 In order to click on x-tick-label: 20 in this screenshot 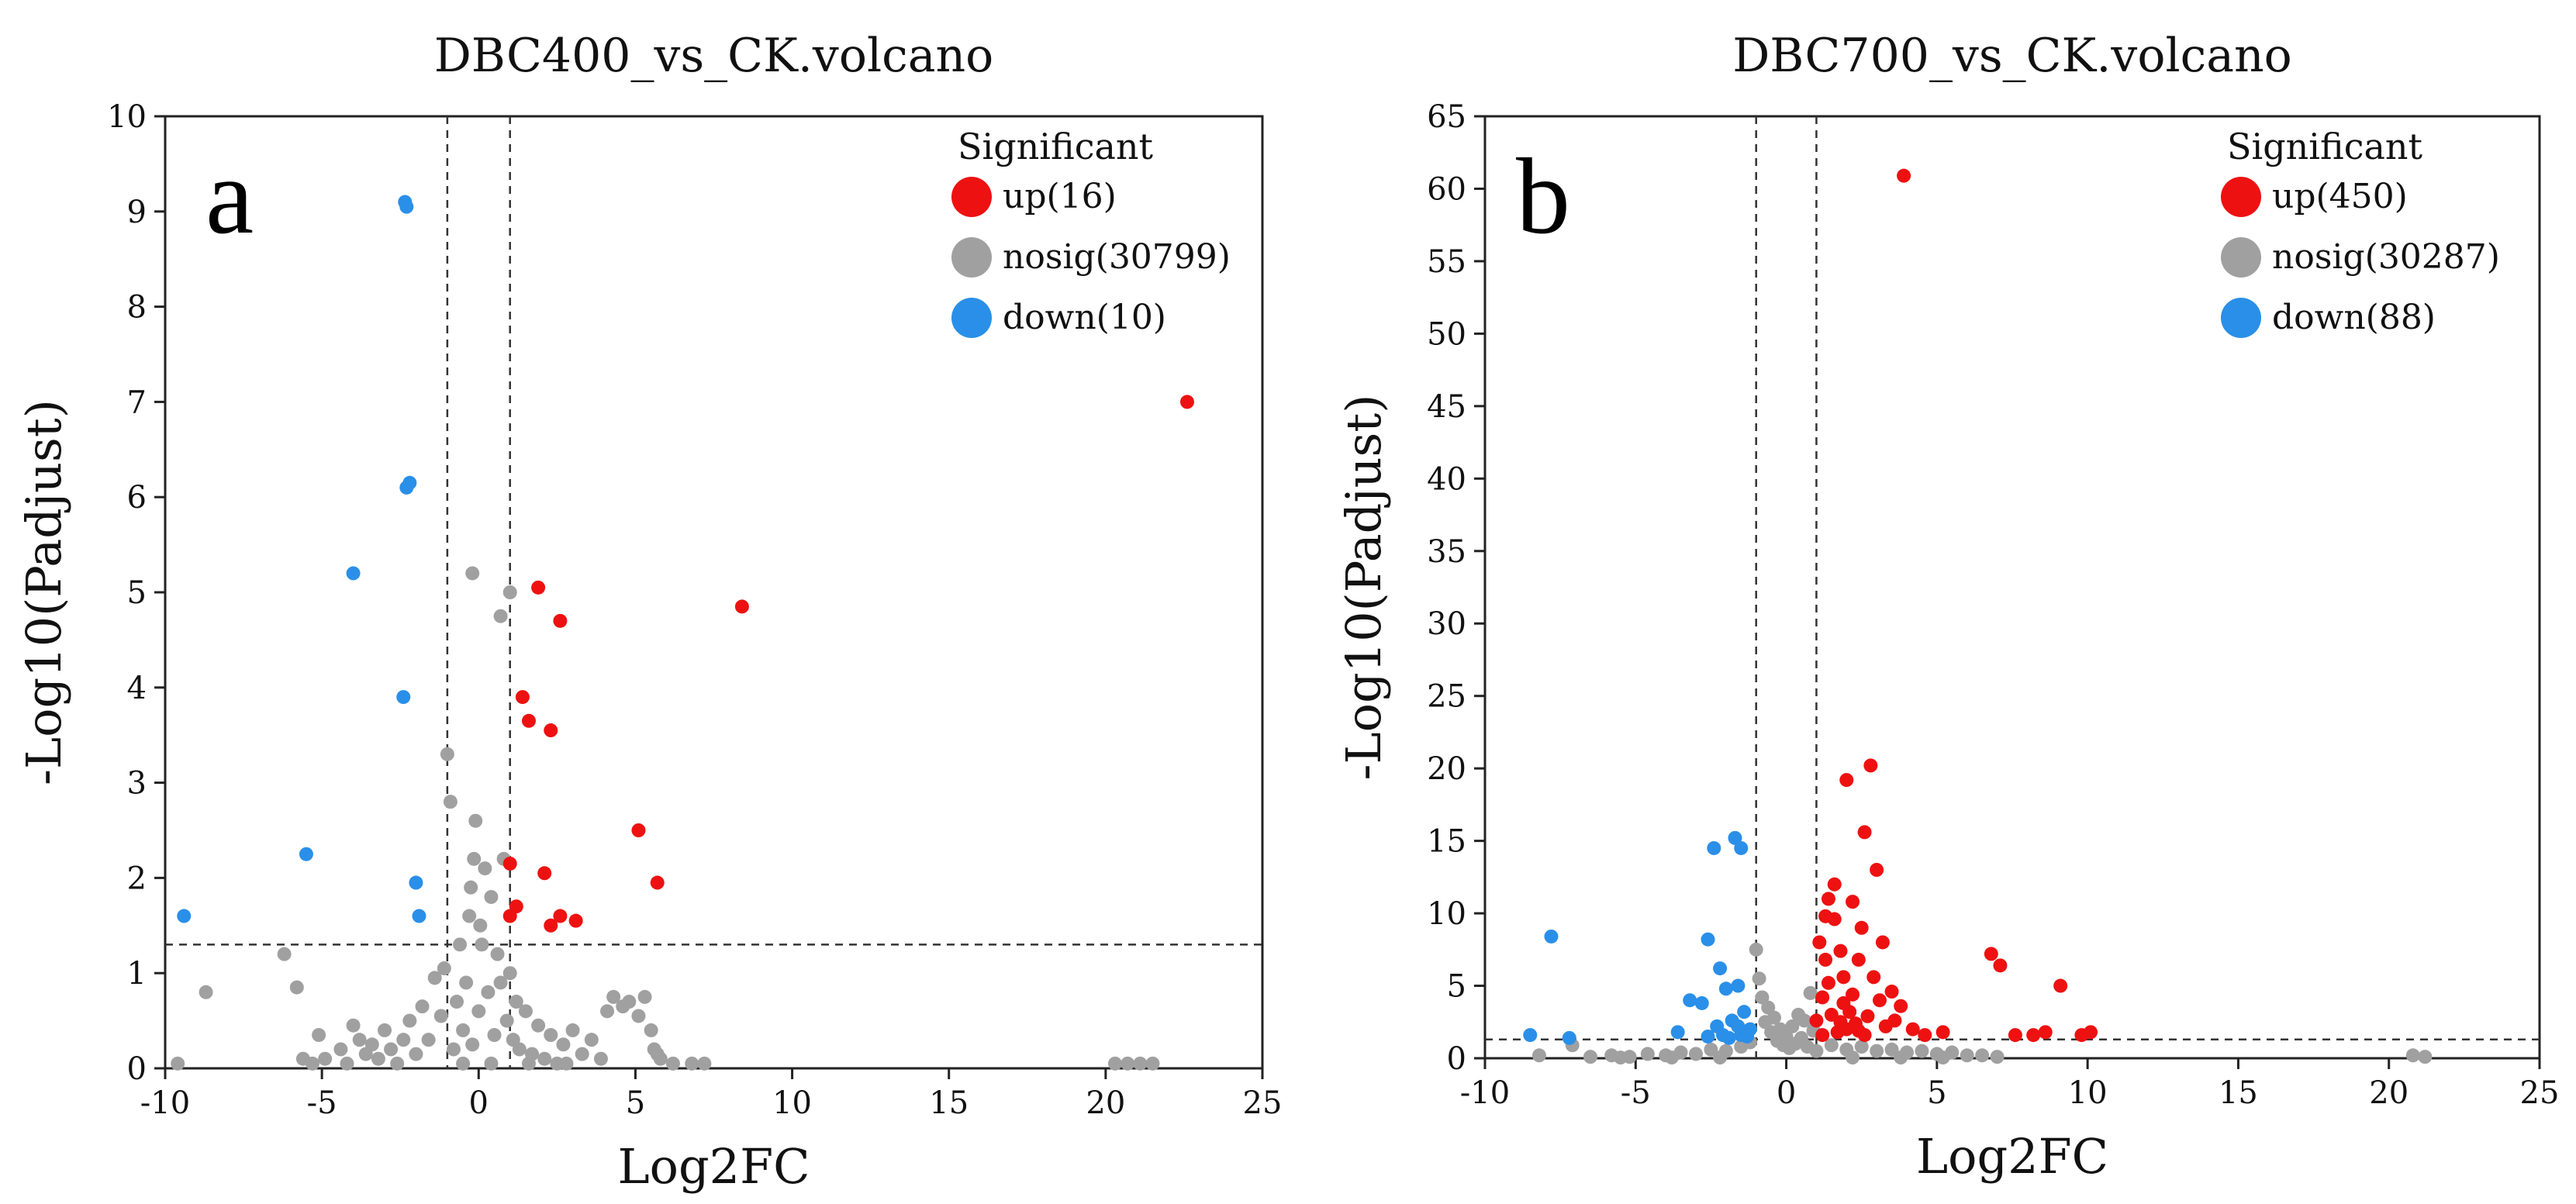, I will do `click(2389, 1093)`.